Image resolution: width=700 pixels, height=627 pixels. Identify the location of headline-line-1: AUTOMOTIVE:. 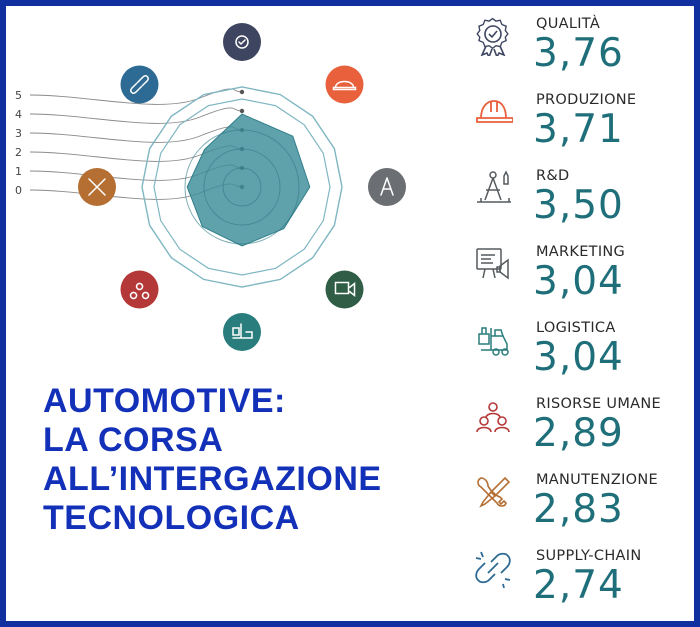
(164, 401).